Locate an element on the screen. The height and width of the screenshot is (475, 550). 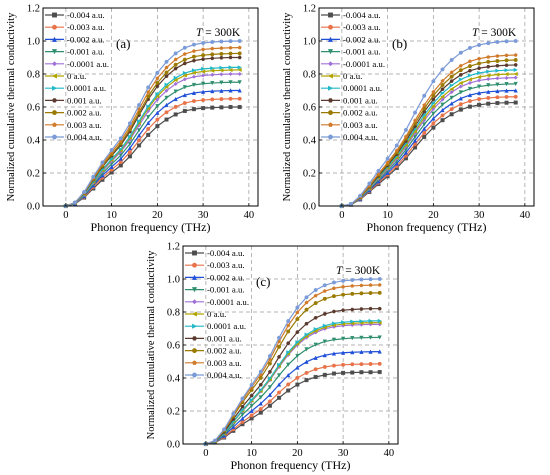
legend-item: -0.001 a.u. is located at coordinates (351, 52).